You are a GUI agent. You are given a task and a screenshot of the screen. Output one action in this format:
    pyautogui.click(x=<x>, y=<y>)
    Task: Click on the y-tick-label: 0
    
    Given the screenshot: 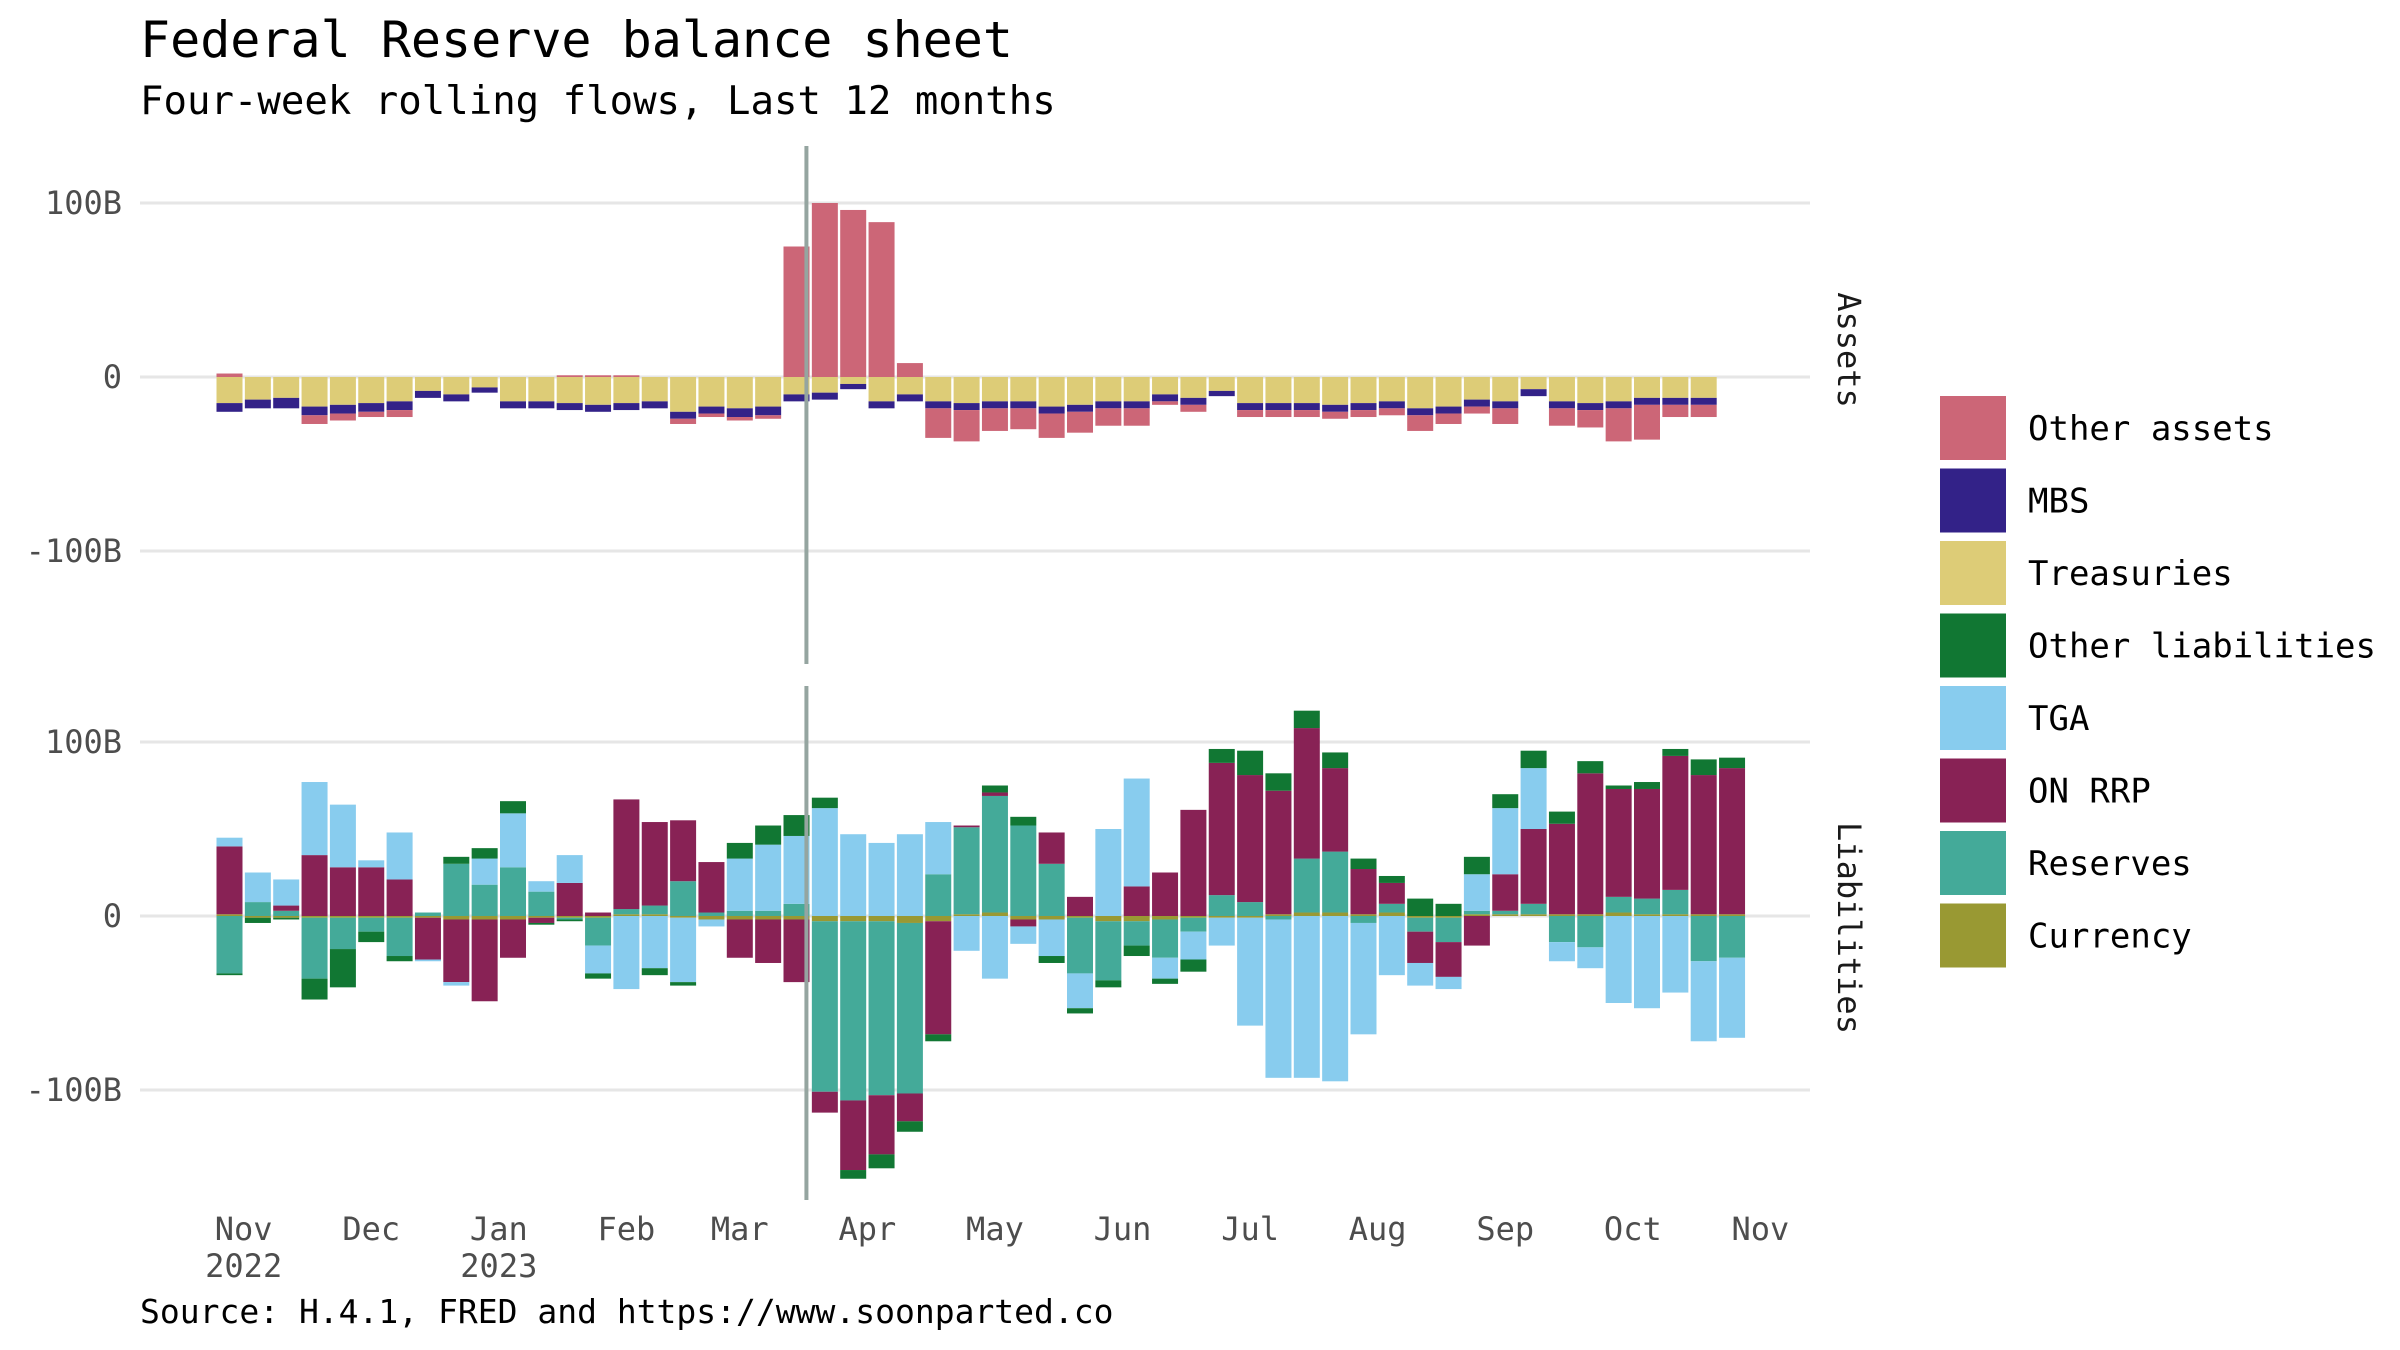 What is the action you would take?
    pyautogui.click(x=112, y=916)
    